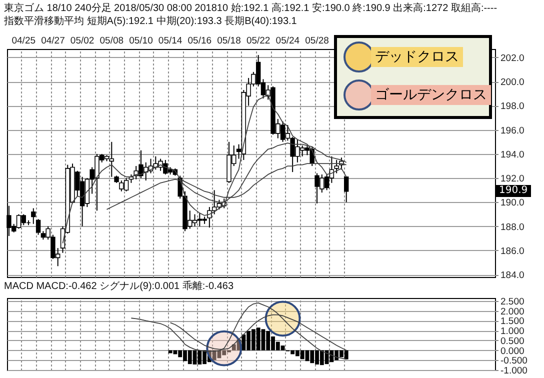  What do you see at coordinates (82, 41) in the screenshot?
I see `x-tick-label: 05/02` at bounding box center [82, 41].